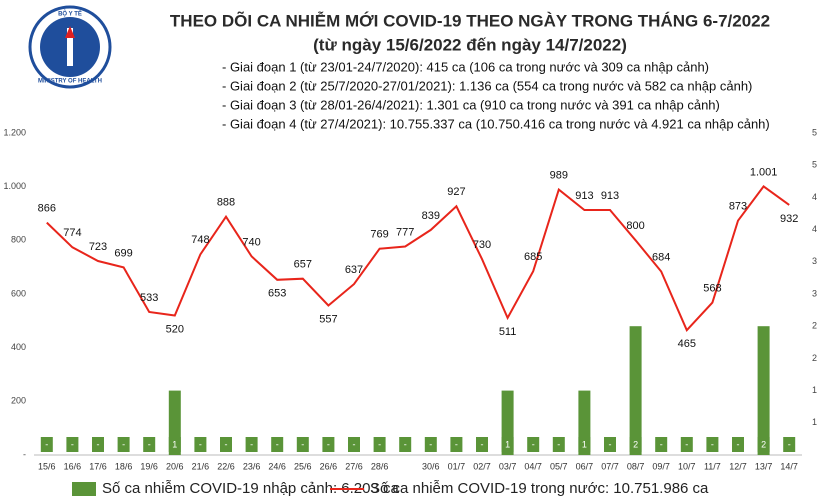 The width and height of the screenshot is (830, 501). Describe the element at coordinates (482, 245) in the screenshot. I see `value-label: 730` at that location.